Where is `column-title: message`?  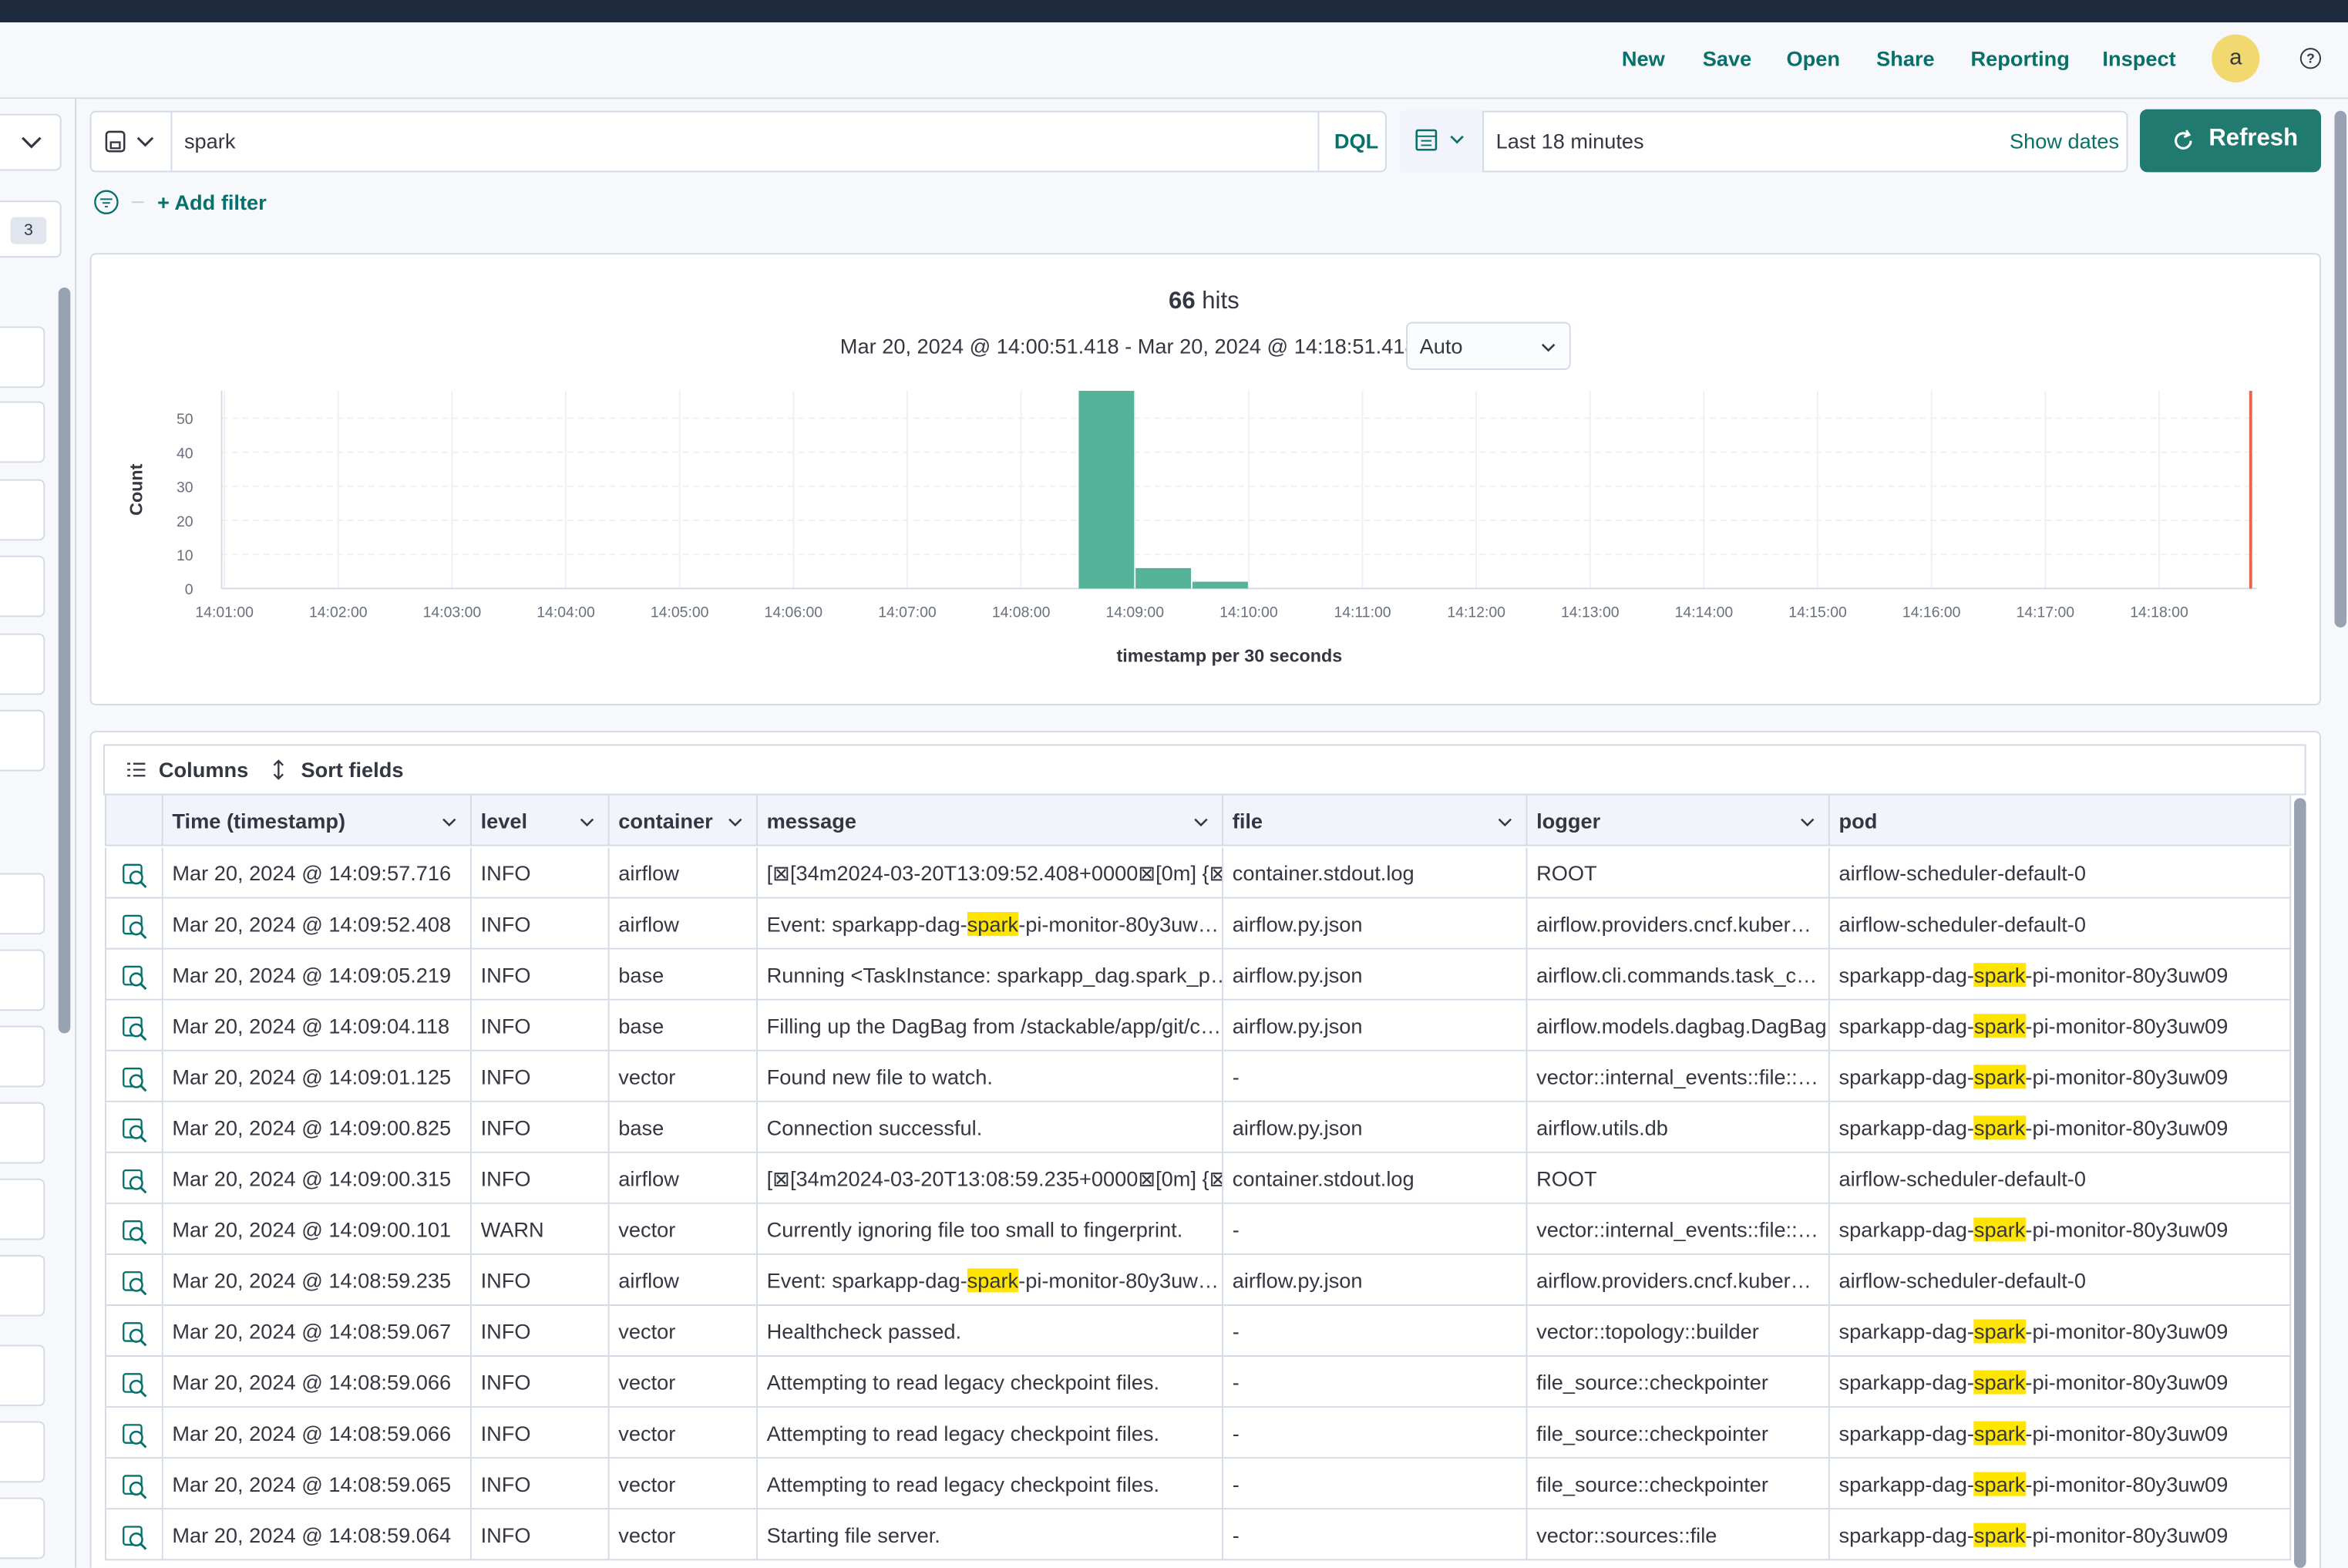 column-title: message is located at coordinates (812, 821).